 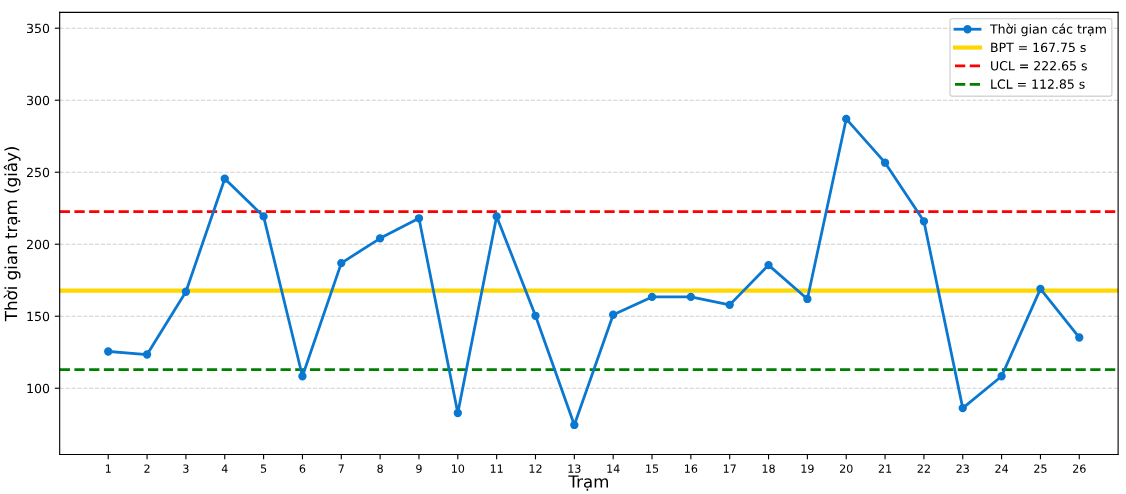 What do you see at coordinates (1047, 30) in the screenshot?
I see `legend-label: Thời gian các trạm` at bounding box center [1047, 30].